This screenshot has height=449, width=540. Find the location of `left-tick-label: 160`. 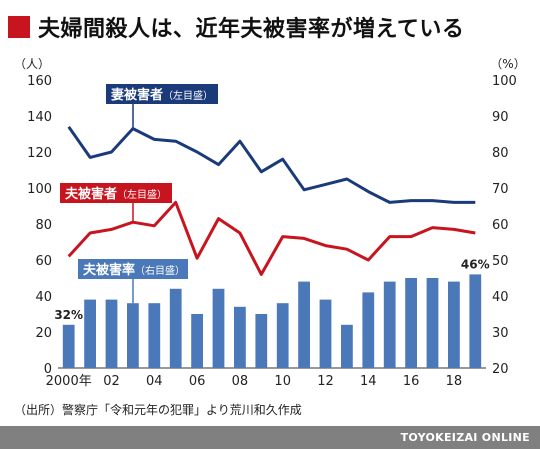

left-tick-label: 160 is located at coordinates (39, 81).